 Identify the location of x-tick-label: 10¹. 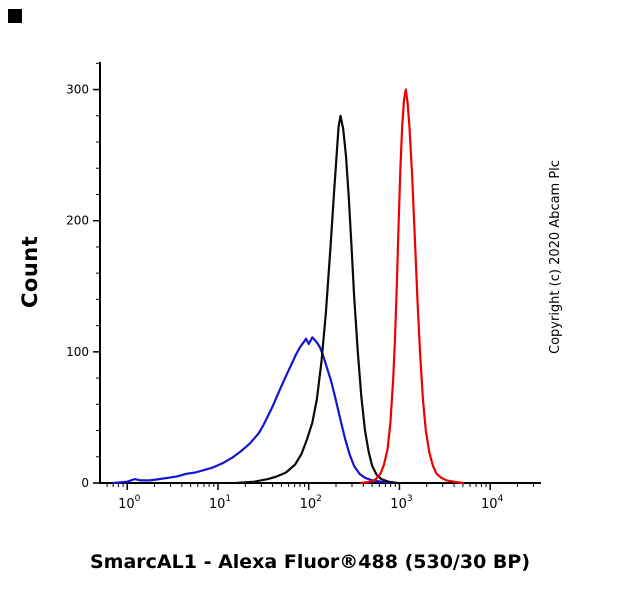
(220, 503).